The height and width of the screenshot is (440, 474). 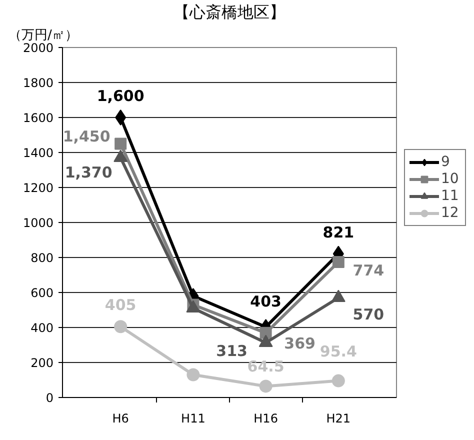 What do you see at coordinates (450, 179) in the screenshot?
I see `legend-label: 10` at bounding box center [450, 179].